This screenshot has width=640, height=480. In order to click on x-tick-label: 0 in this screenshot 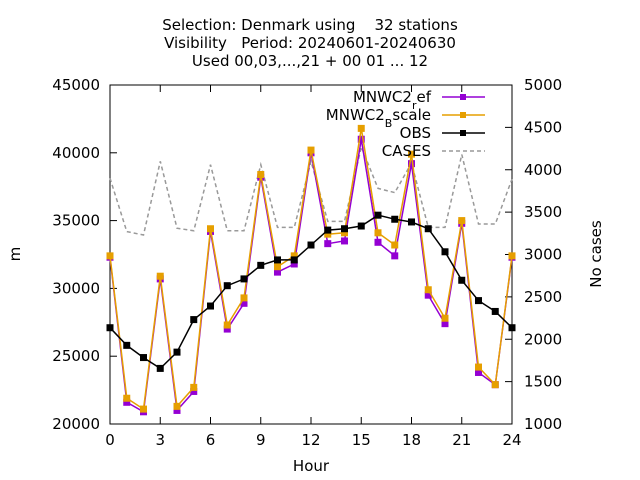, I will do `click(110, 440)`.